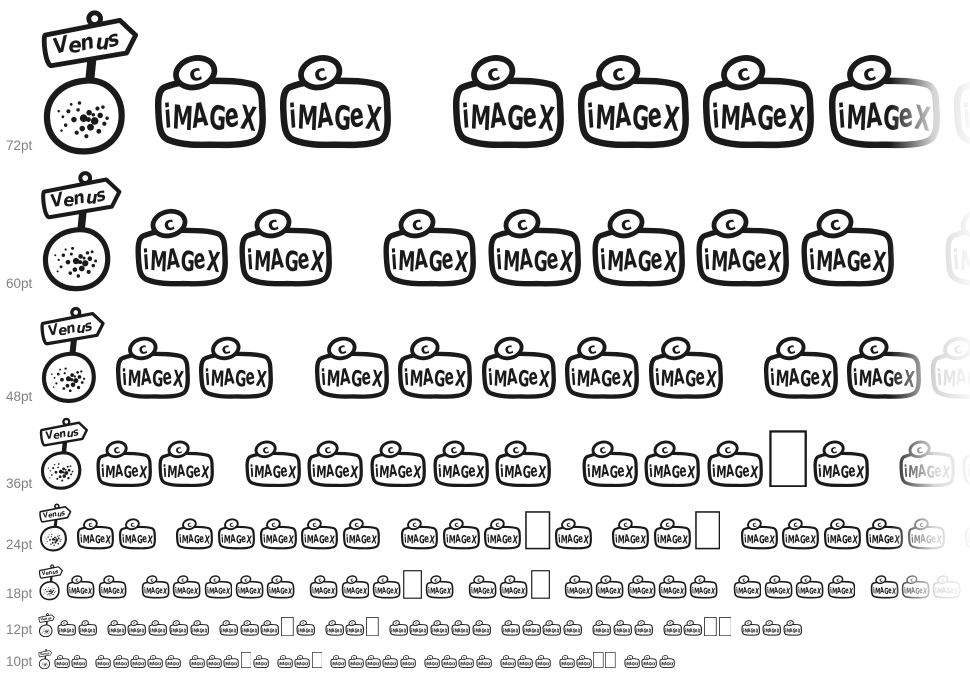 The width and height of the screenshot is (970, 690). I want to click on waterfall-row-18pt: 18pt Venus, so click(485, 580).